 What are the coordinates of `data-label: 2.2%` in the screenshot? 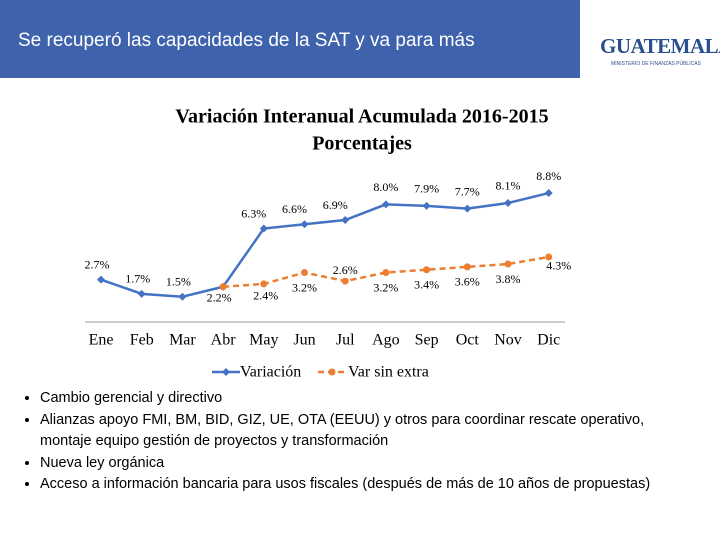 It's located at (219, 298).